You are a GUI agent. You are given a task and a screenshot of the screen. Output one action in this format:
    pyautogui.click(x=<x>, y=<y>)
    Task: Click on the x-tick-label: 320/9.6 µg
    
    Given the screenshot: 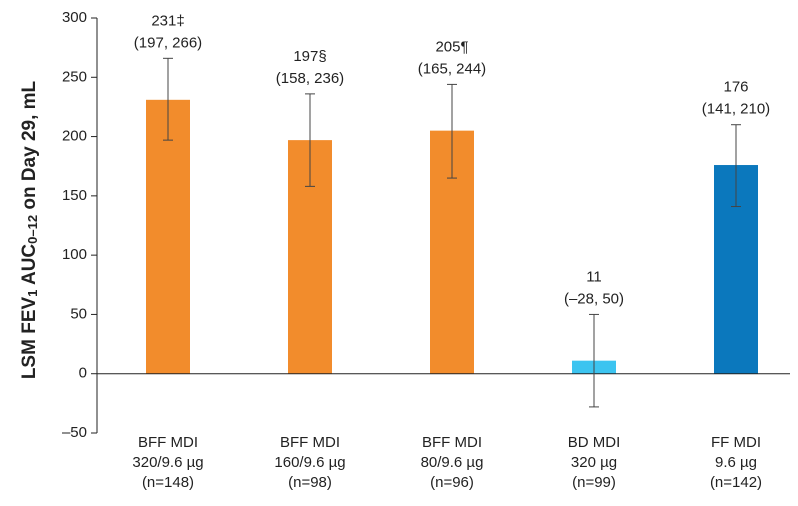 What is the action you would take?
    pyautogui.click(x=167, y=462)
    